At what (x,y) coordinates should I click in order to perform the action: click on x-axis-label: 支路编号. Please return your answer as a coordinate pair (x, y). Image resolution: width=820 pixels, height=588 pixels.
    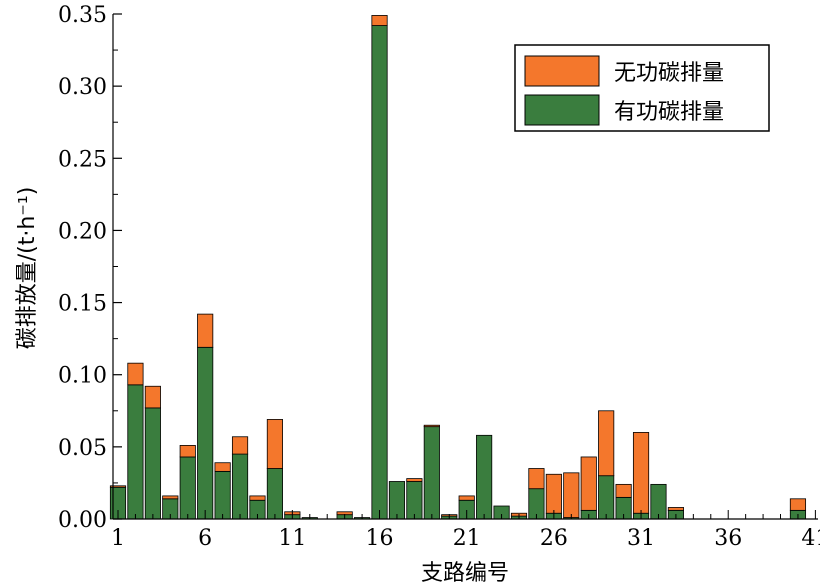
    Looking at the image, I should click on (465, 573).